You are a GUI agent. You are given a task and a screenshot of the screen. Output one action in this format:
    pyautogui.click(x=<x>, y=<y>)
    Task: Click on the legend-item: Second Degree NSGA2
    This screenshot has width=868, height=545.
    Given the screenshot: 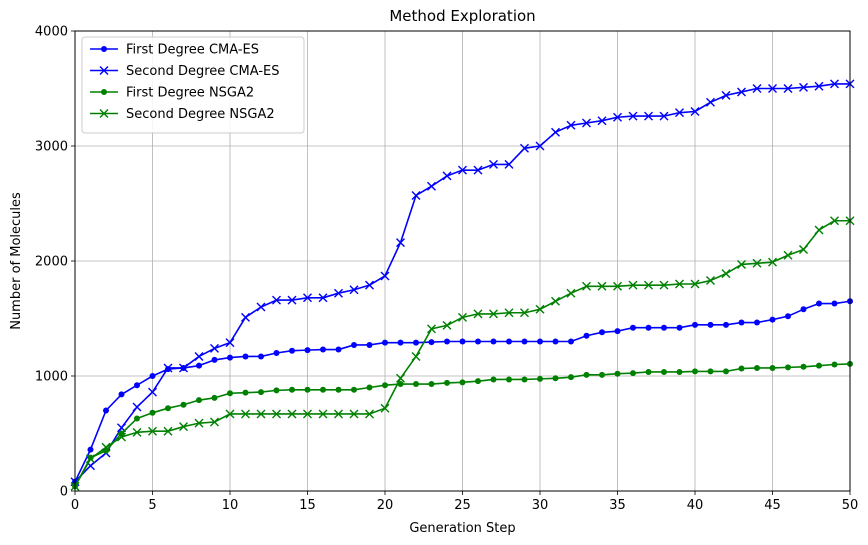 What is the action you would take?
    pyautogui.click(x=182, y=114)
    